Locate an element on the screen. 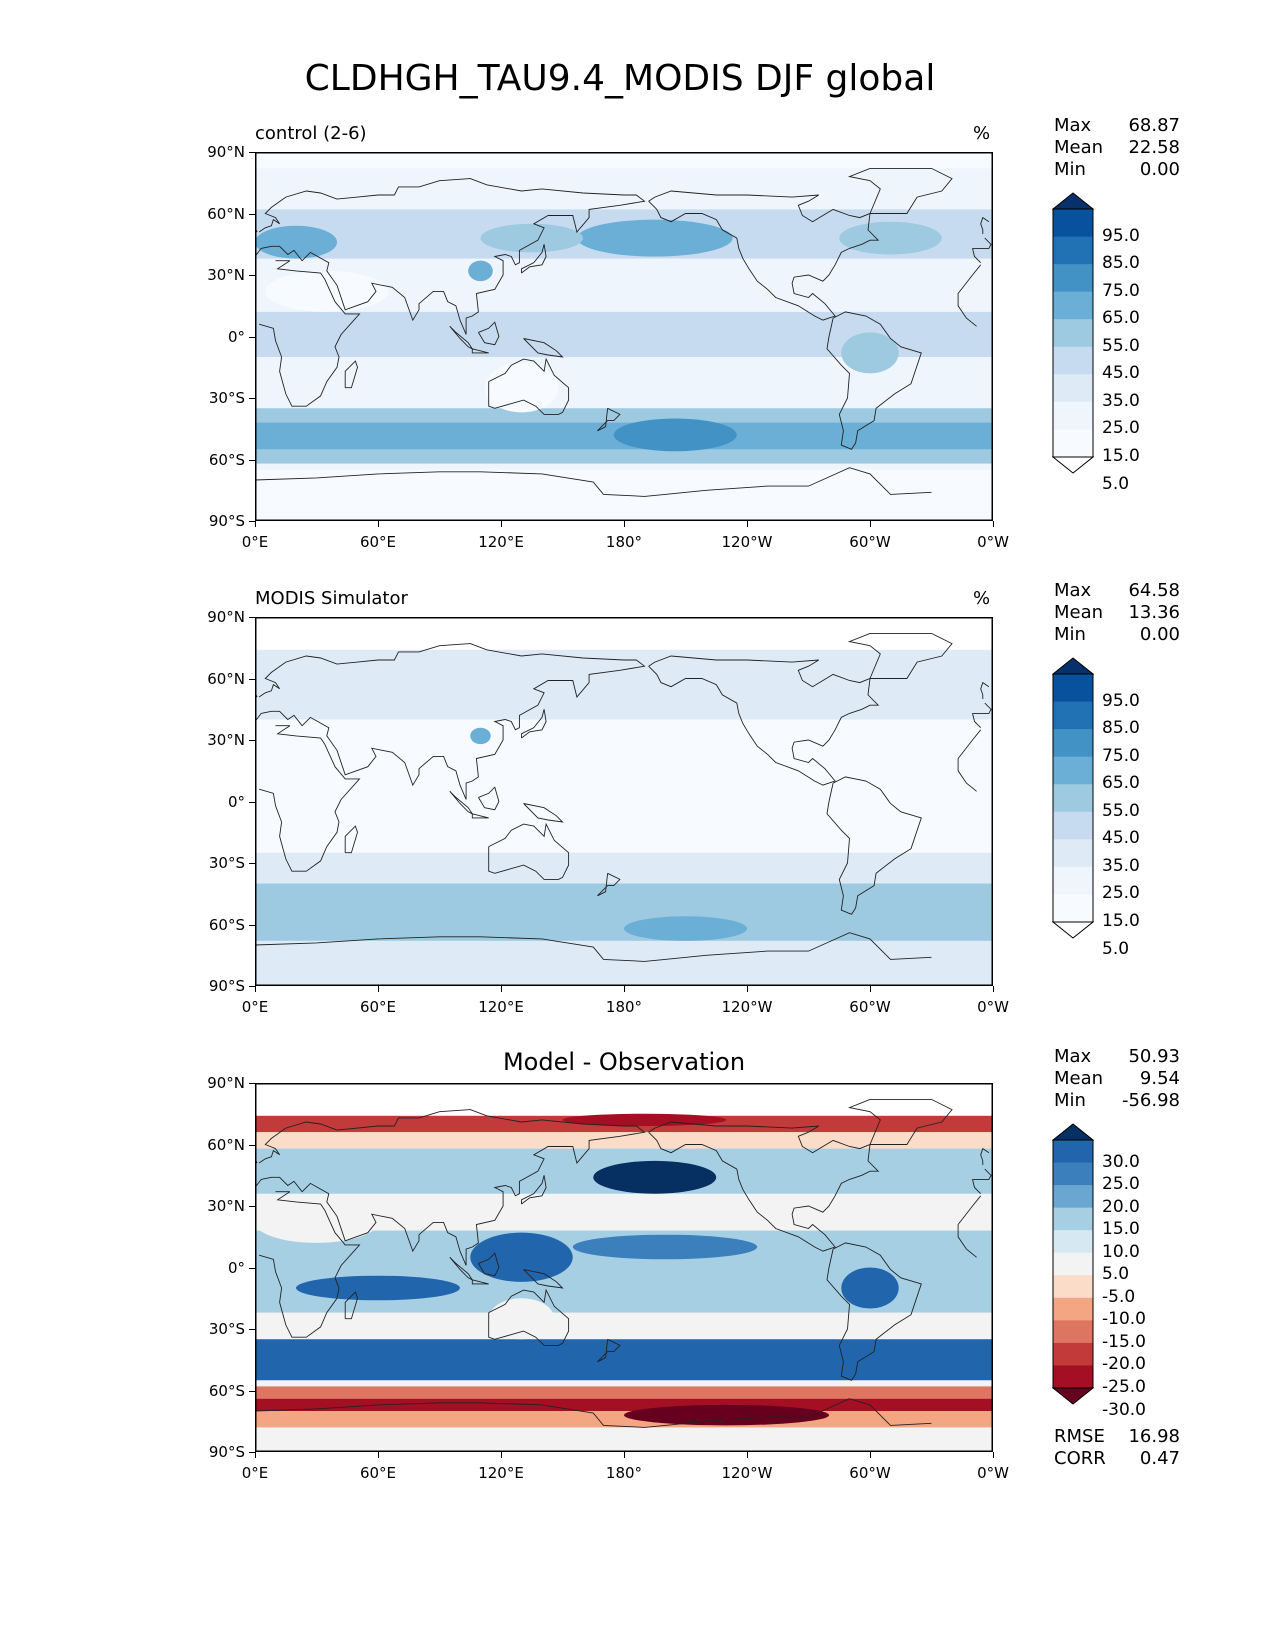 The image size is (1275, 1650). stat-value: 68.87 is located at coordinates (1154, 126).